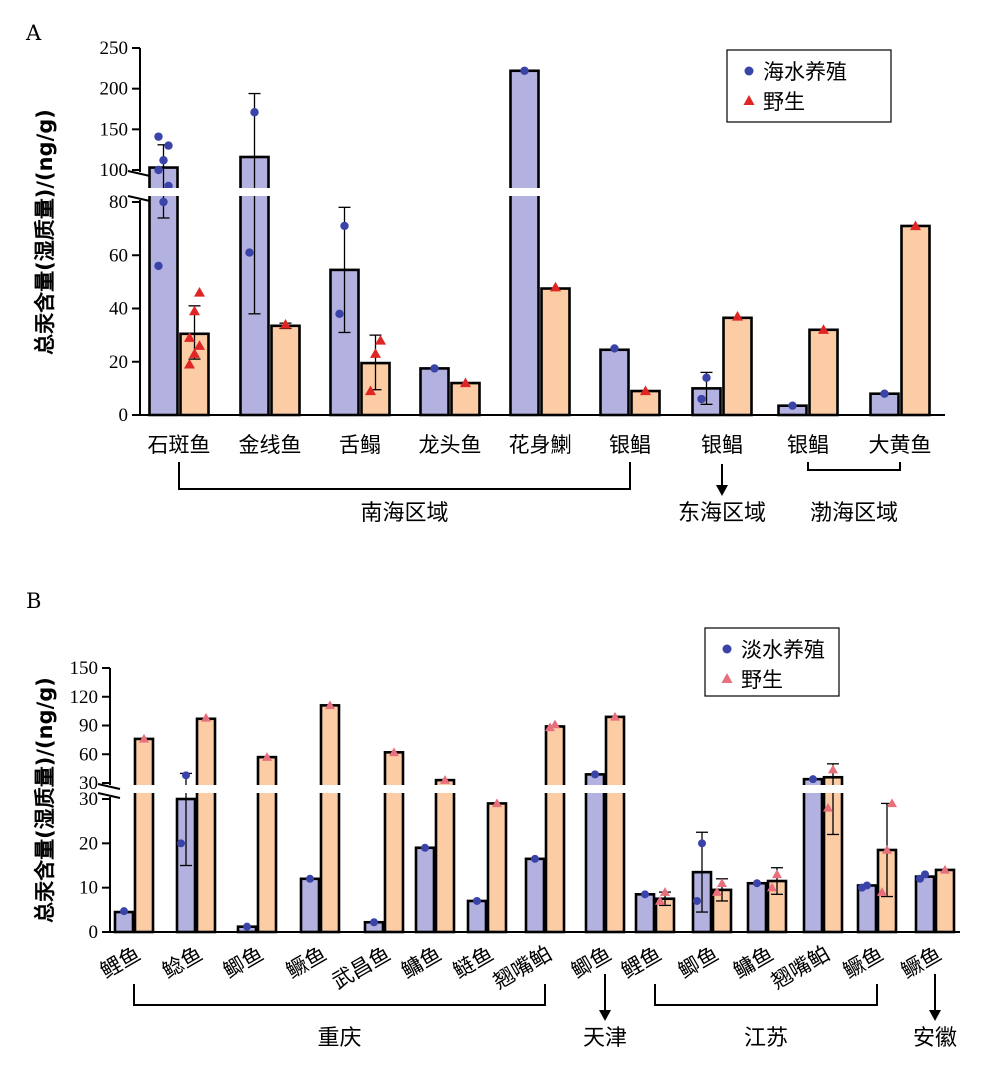  I want to click on legend-label: 野生, so click(784, 102).